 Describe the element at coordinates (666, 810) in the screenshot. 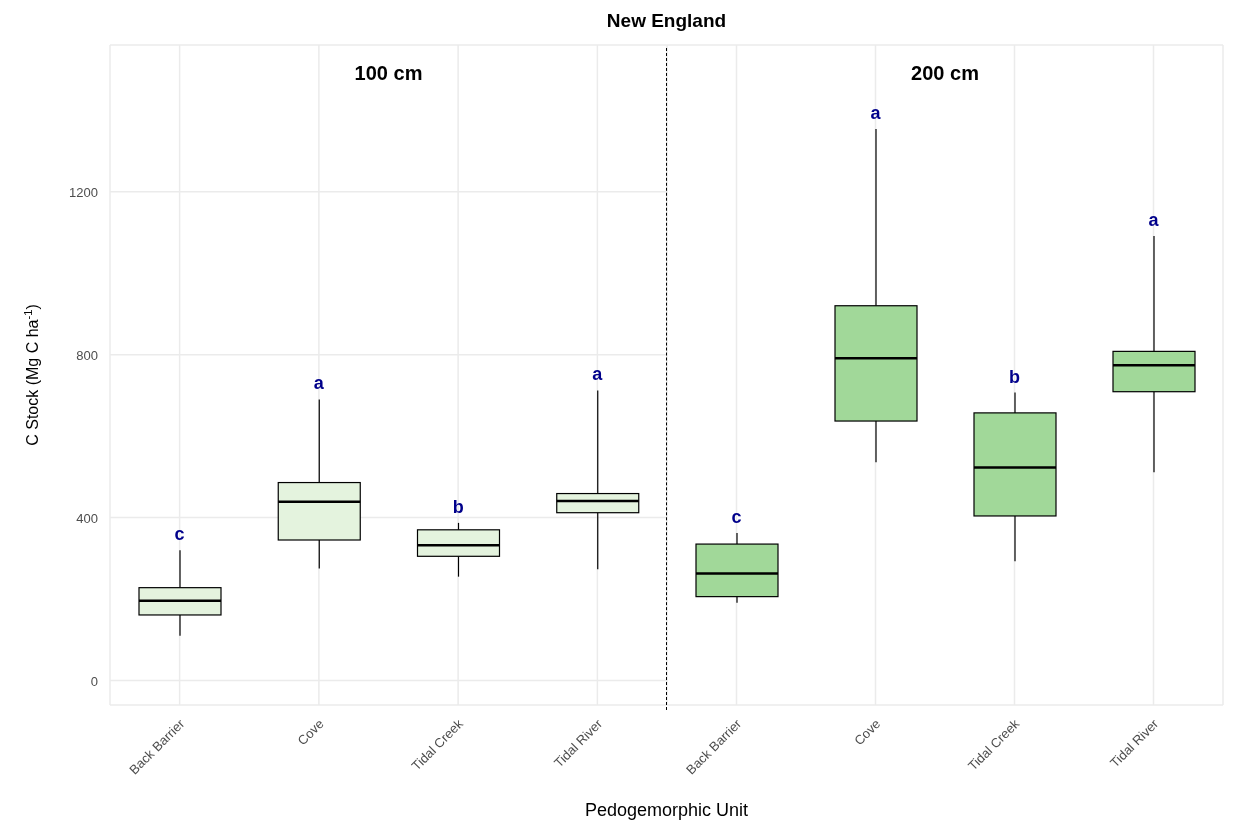

I see `x-axis-title: Pedogemorphic Unit` at that location.